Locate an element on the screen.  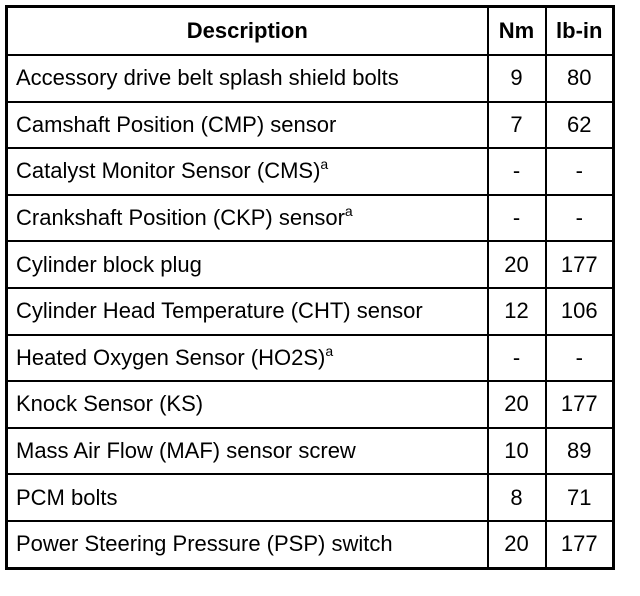
description-cell: Cylinder Head Temperature (CHT) sensor is located at coordinates (247, 311).